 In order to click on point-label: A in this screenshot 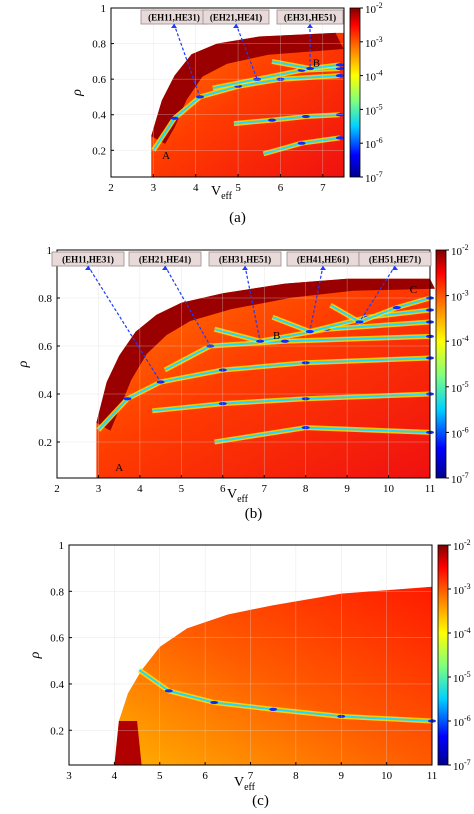, I will do `click(166, 156)`.